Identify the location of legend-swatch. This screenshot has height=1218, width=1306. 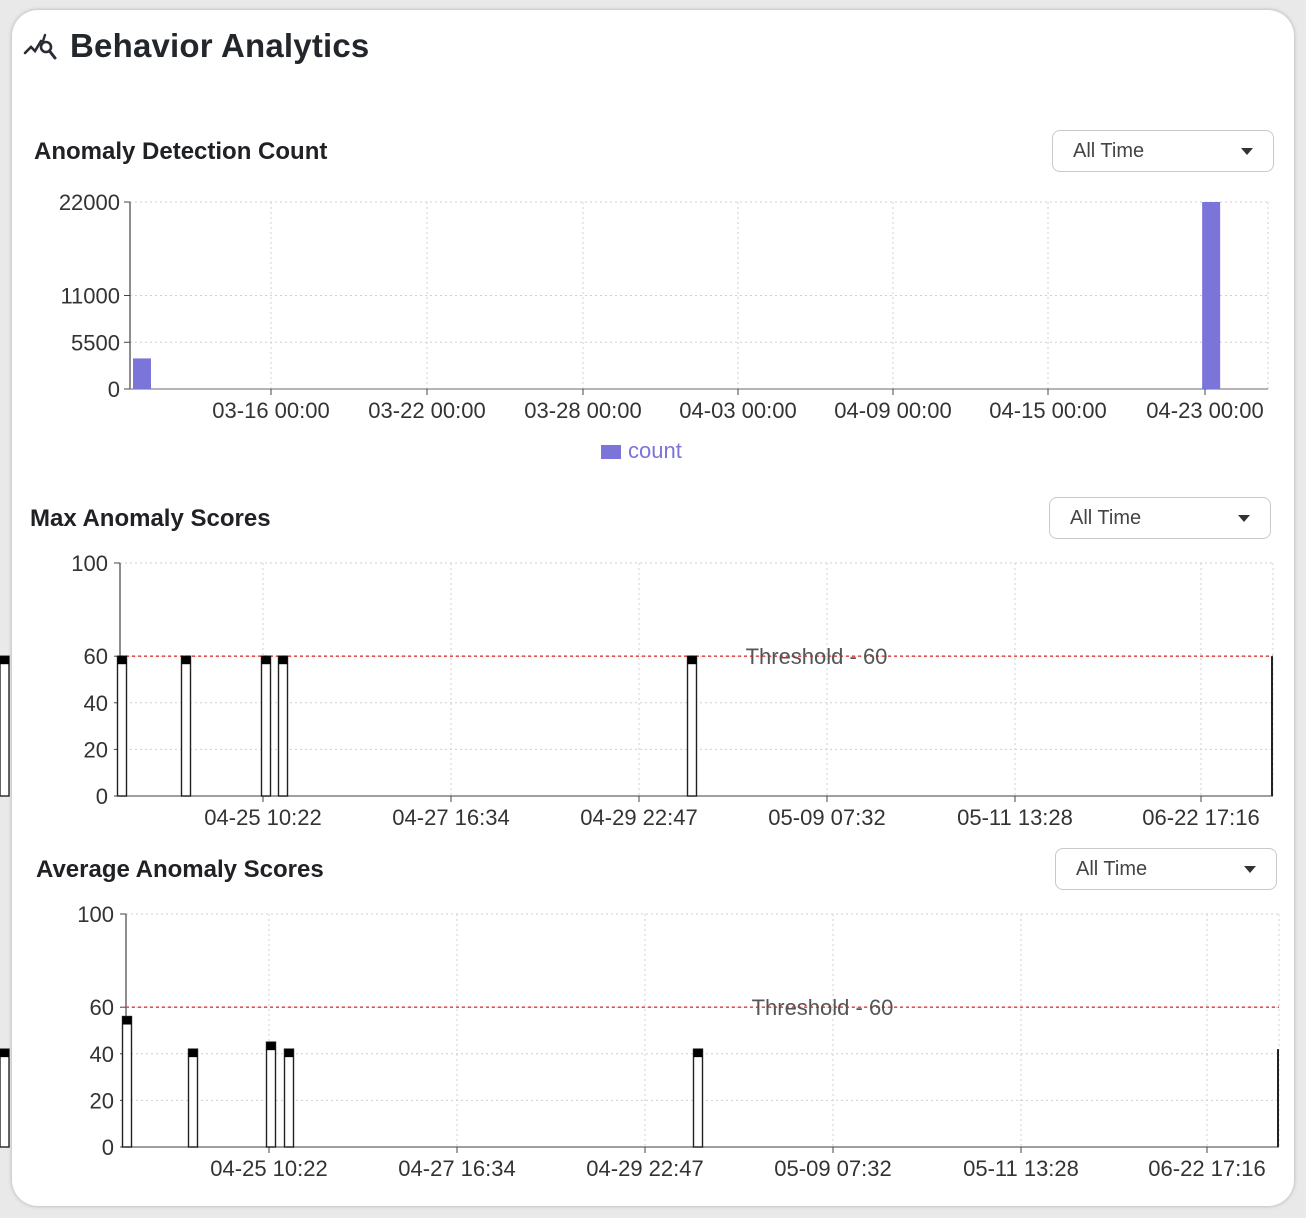
(611, 452).